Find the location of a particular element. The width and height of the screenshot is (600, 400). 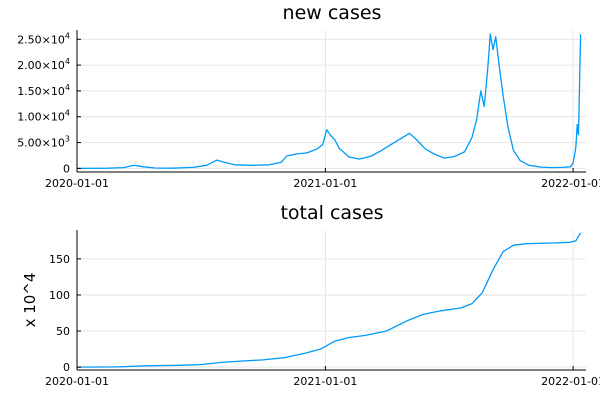

new-cases-y-tick-label: 1.50×10⁴ is located at coordinates (43, 90).